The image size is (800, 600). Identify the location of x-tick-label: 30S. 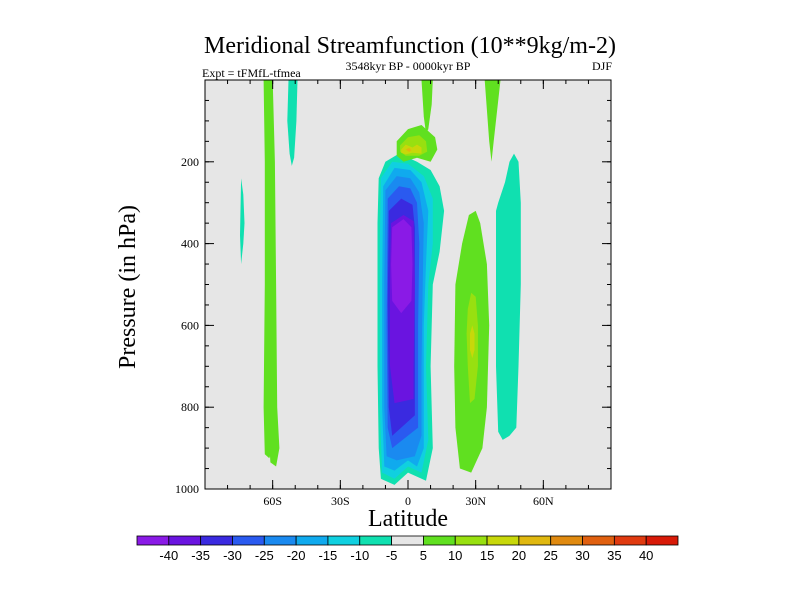
(340, 501).